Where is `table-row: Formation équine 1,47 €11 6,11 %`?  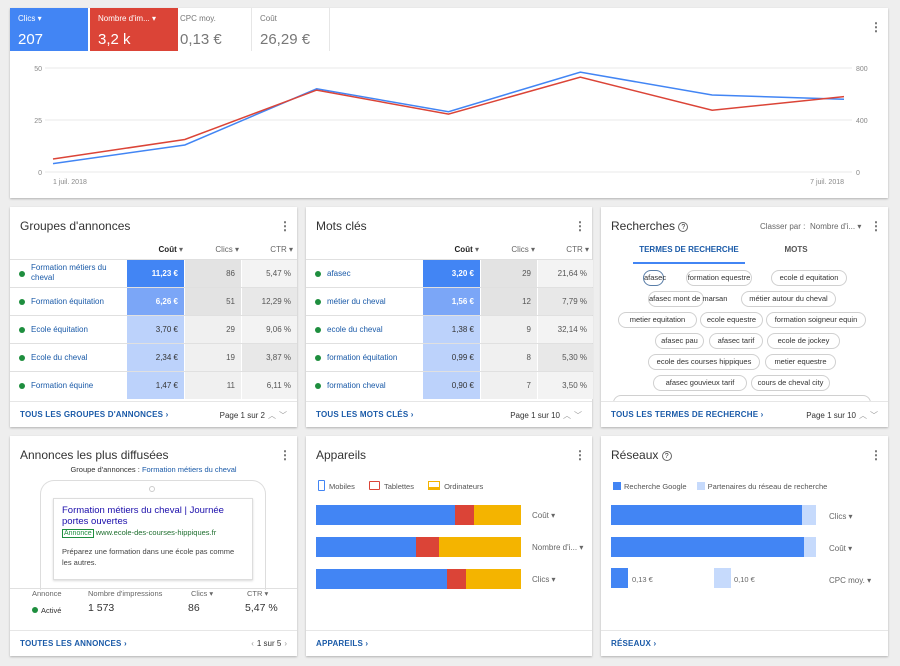 table-row: Formation équine 1,47 €11 6,11 % is located at coordinates (153, 385).